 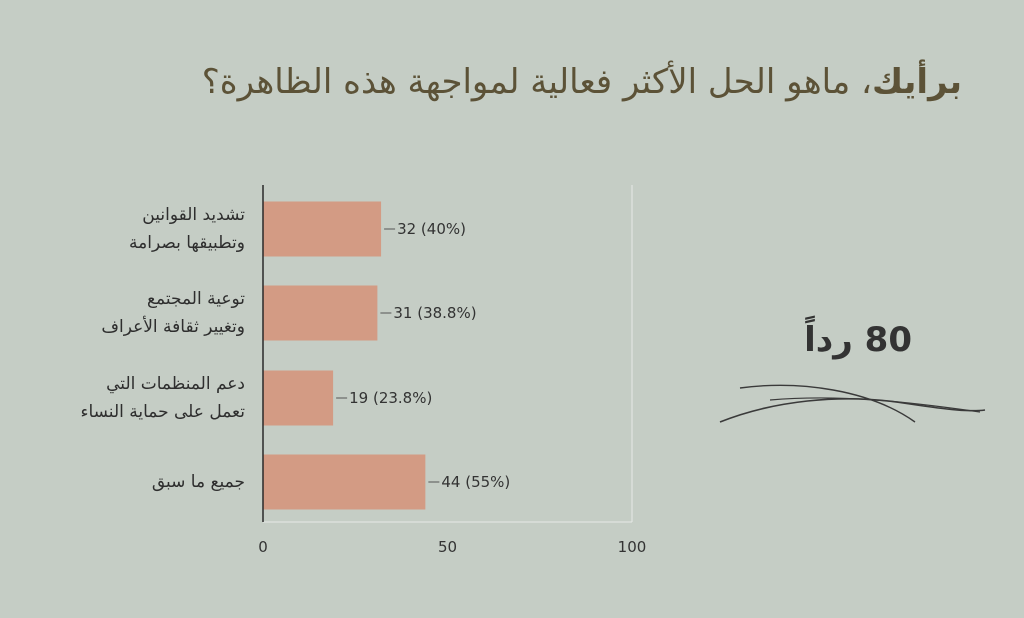 What do you see at coordinates (917, 82) in the screenshot?
I see `title-bold: برأيك` at bounding box center [917, 82].